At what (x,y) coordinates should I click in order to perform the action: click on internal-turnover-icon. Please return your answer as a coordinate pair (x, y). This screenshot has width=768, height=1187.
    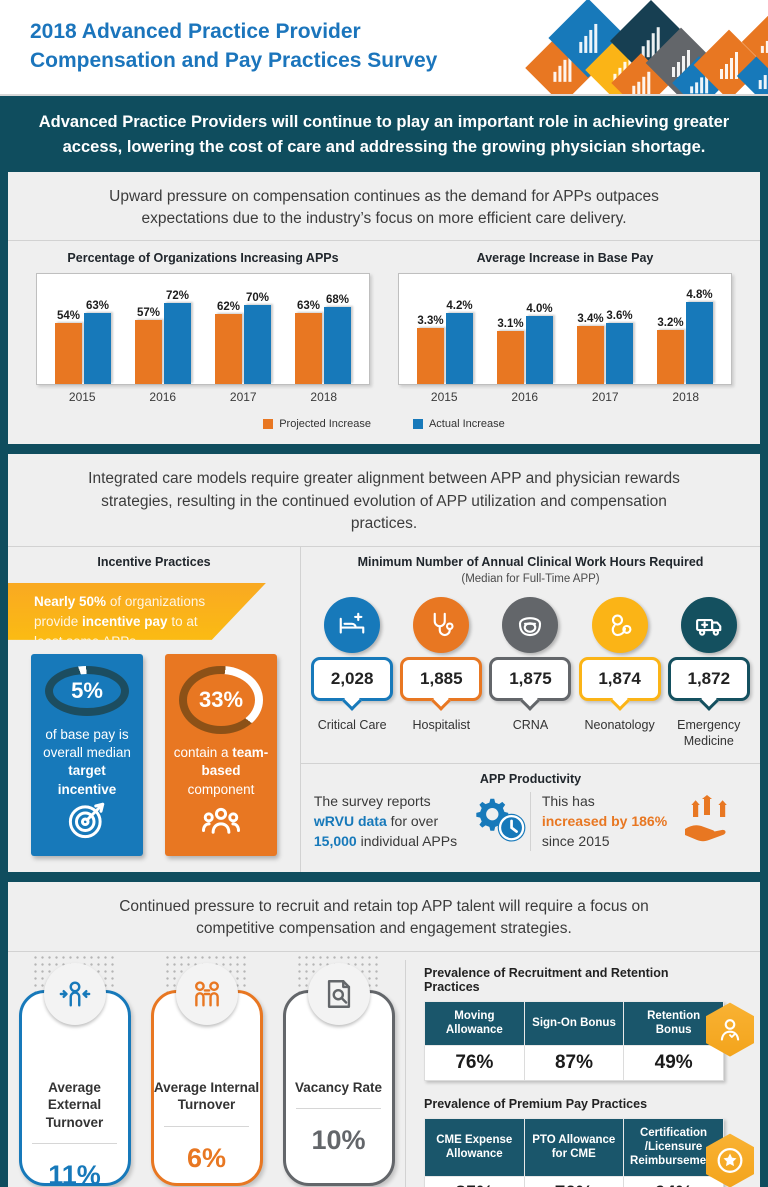
    Looking at the image, I should click on (206, 993).